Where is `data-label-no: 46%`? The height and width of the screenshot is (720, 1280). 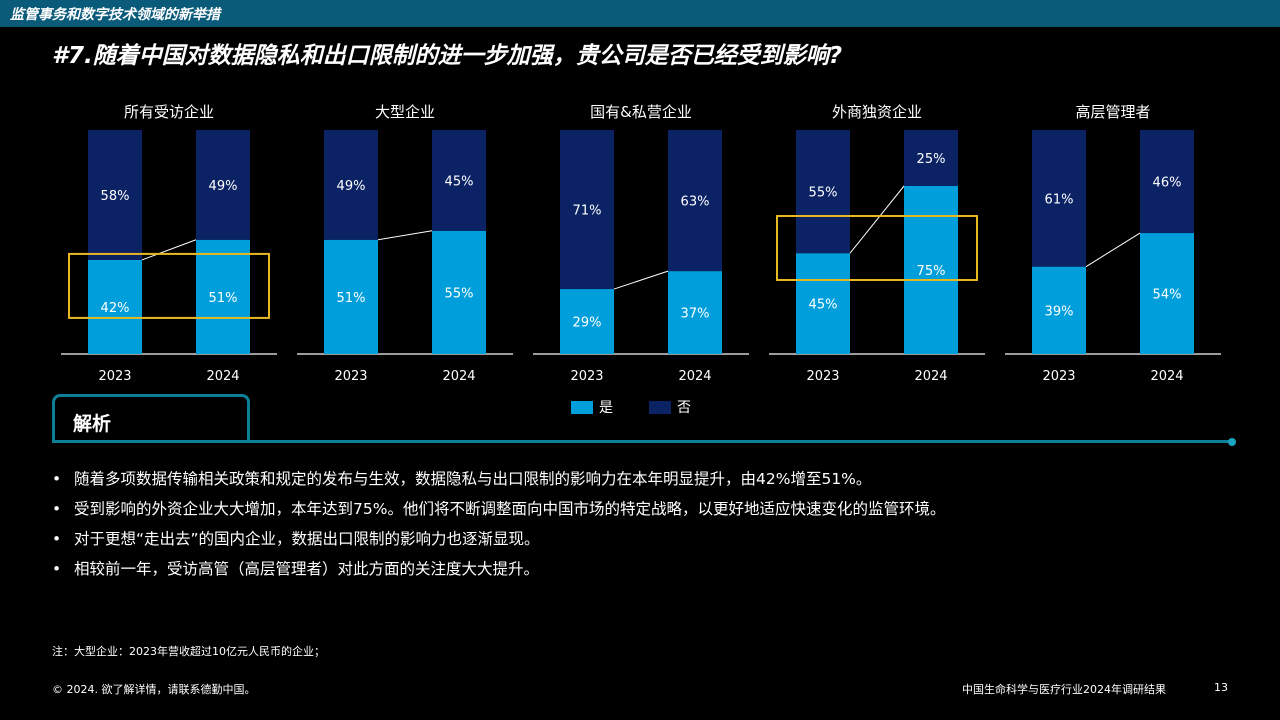 data-label-no: 46% is located at coordinates (1167, 183).